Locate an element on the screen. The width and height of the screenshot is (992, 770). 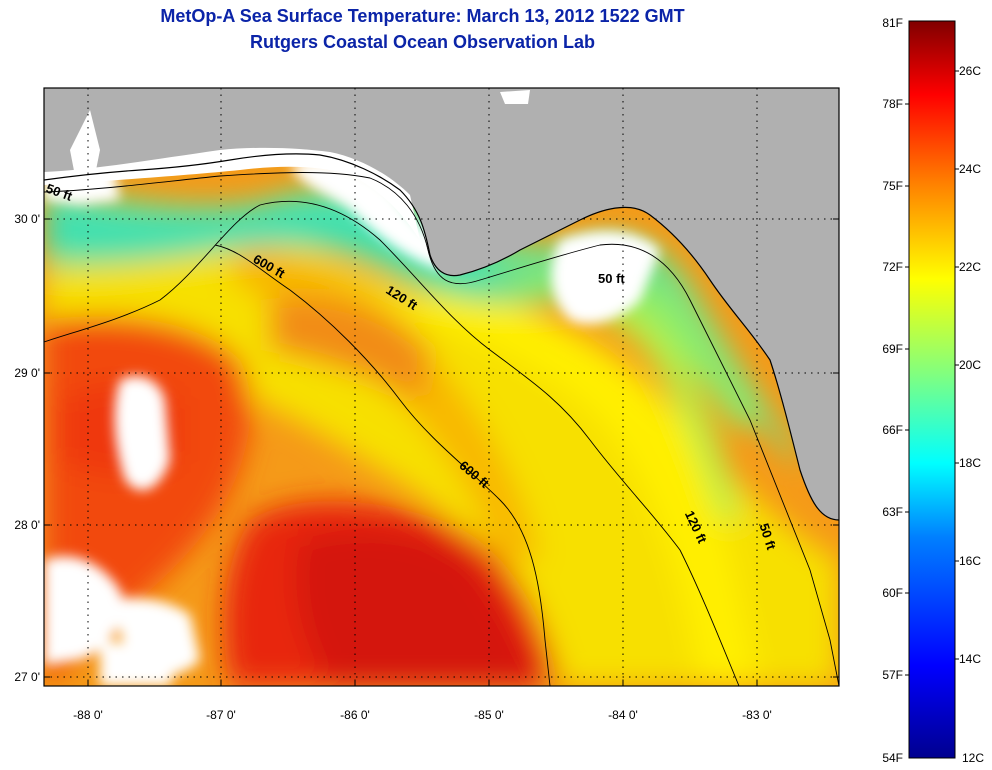
lat-tick-label: 29 0' is located at coordinates (27, 373).